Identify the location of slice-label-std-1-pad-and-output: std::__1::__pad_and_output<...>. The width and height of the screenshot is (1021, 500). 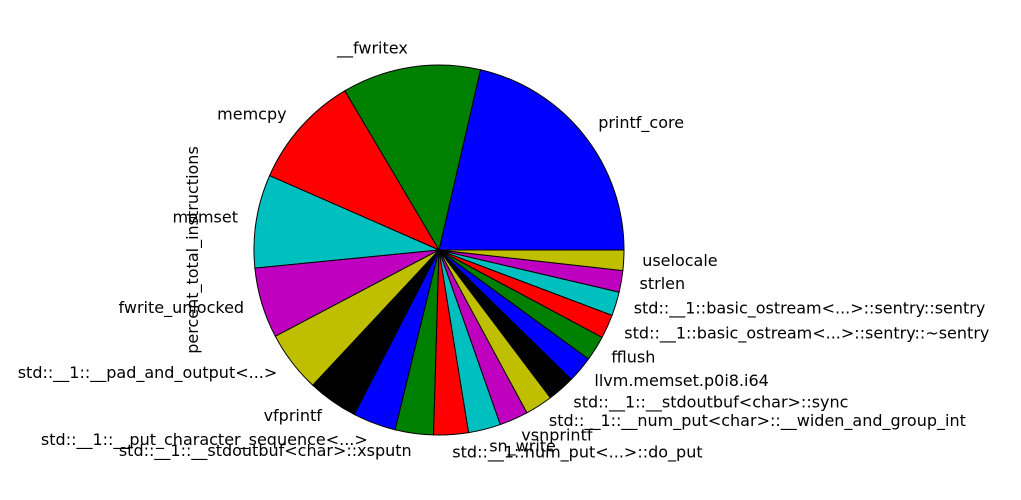
(148, 373).